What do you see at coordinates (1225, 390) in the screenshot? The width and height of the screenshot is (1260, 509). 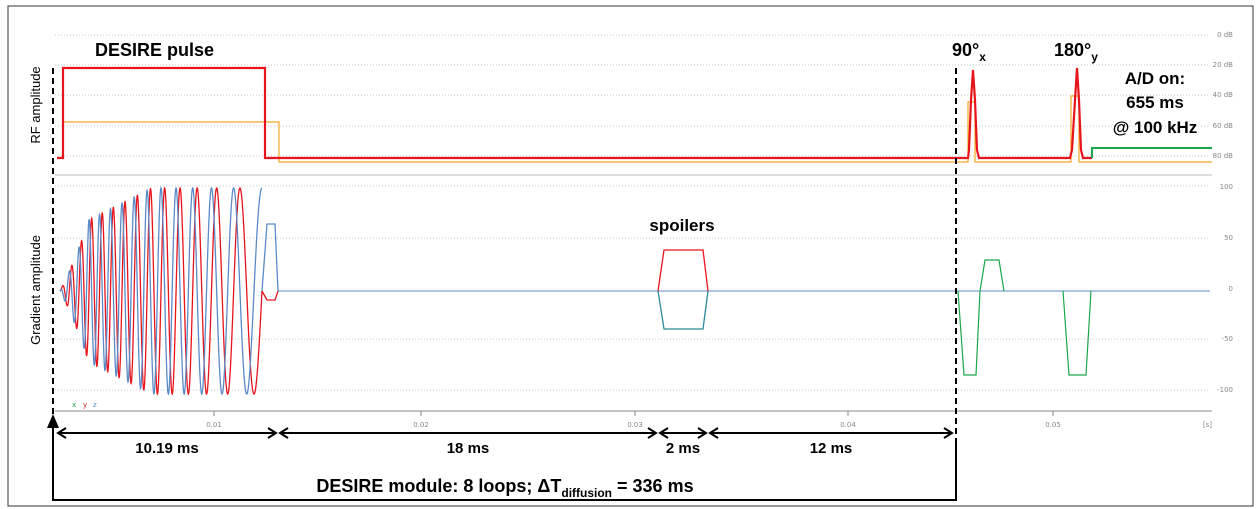 I see `grad-tick-minus100: -100` at bounding box center [1225, 390].